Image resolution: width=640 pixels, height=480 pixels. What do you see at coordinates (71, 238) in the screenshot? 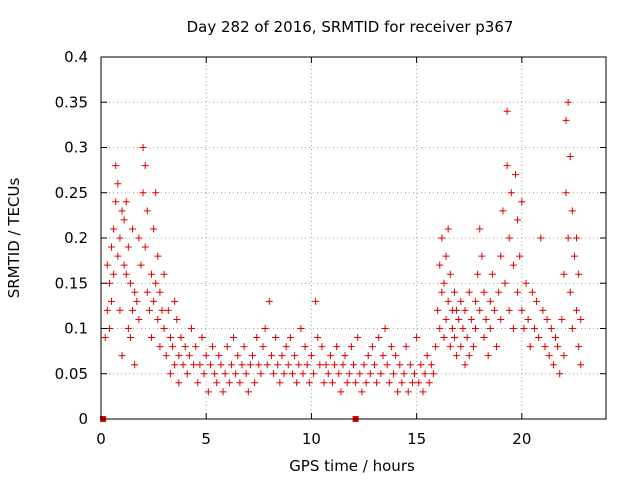
I see `y-tick-labels: 0 0.05 0.1 0.15 0.2 0.25 0.3 0.35 0.4` at bounding box center [71, 238].